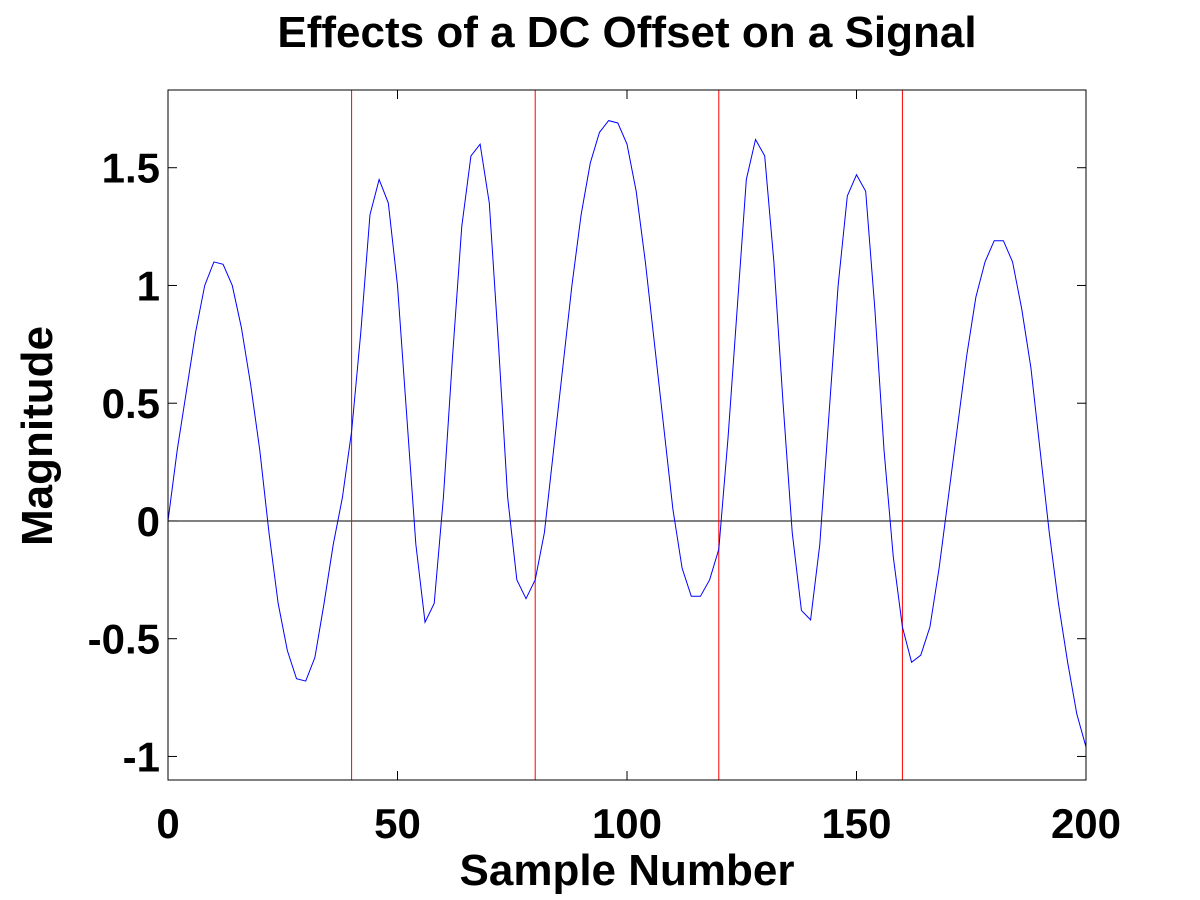  I want to click on y-tick-label: -0.5, so click(124, 639).